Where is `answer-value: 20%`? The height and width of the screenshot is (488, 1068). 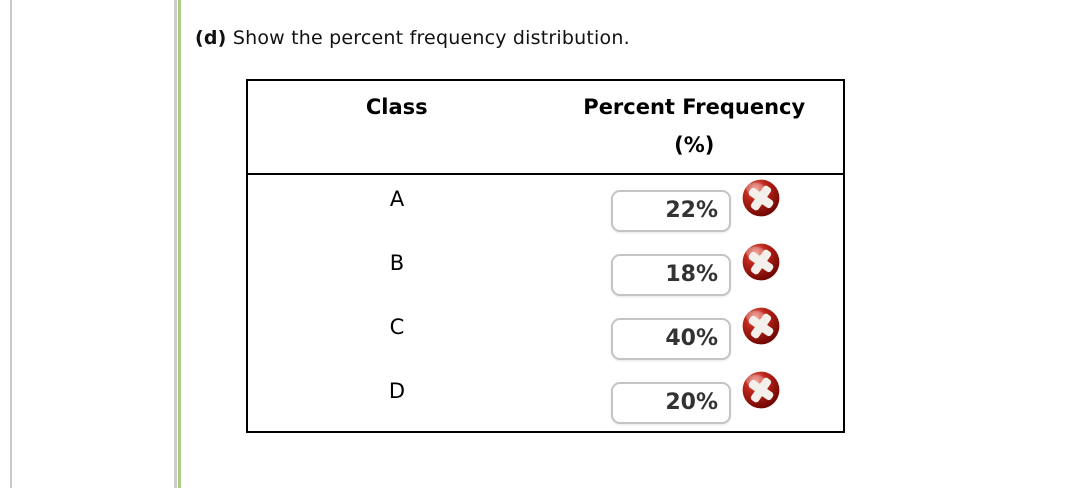
answer-value: 20% is located at coordinates (691, 402).